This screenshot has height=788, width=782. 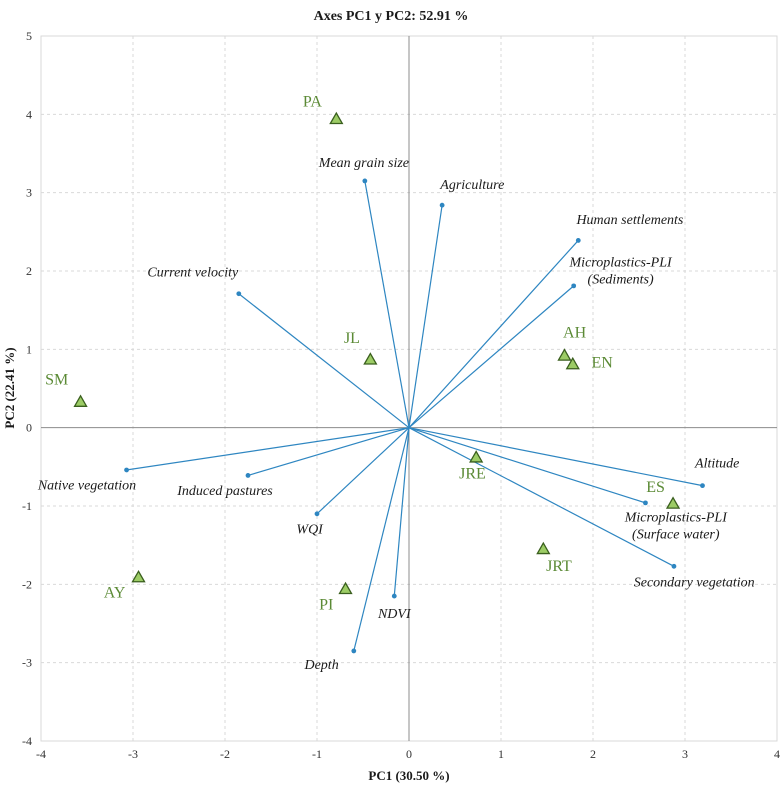 What do you see at coordinates (593, 754) in the screenshot?
I see `x-tick-label: 2` at bounding box center [593, 754].